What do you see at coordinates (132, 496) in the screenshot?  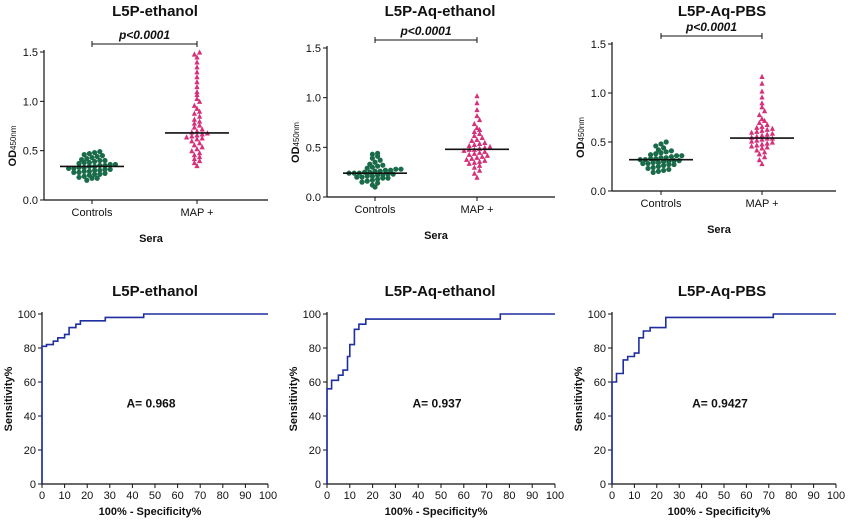 I see `x-tick-label: 40` at bounding box center [132, 496].